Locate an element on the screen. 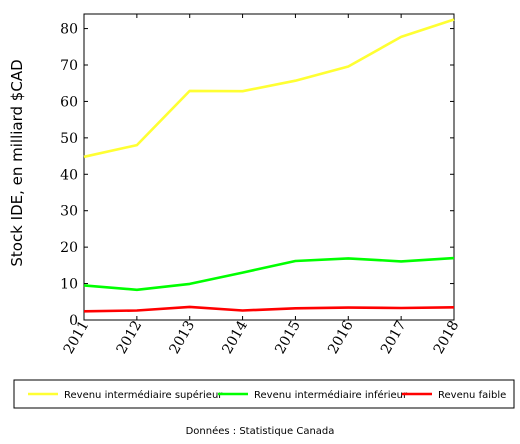 The image size is (520, 444). x-tick-label: 2018 is located at coordinates (447, 337).